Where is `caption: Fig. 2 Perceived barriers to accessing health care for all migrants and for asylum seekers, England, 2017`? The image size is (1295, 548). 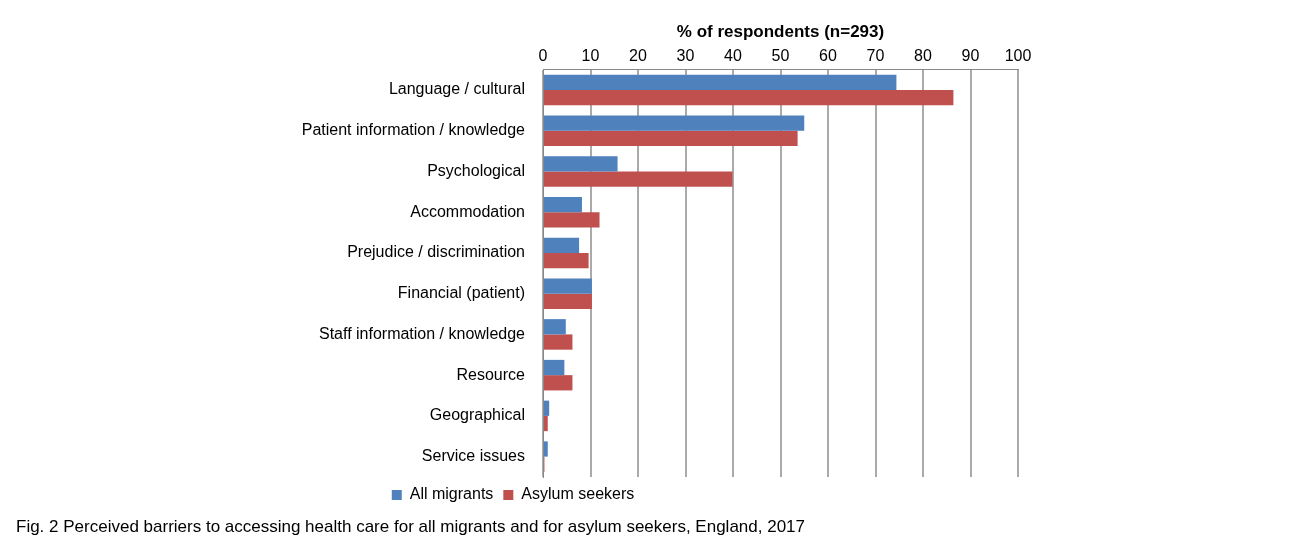
caption: Fig. 2 Perceived barriers to accessing health care for all migrants and for asylum seekers, England, 2017 is located at coordinates (411, 527).